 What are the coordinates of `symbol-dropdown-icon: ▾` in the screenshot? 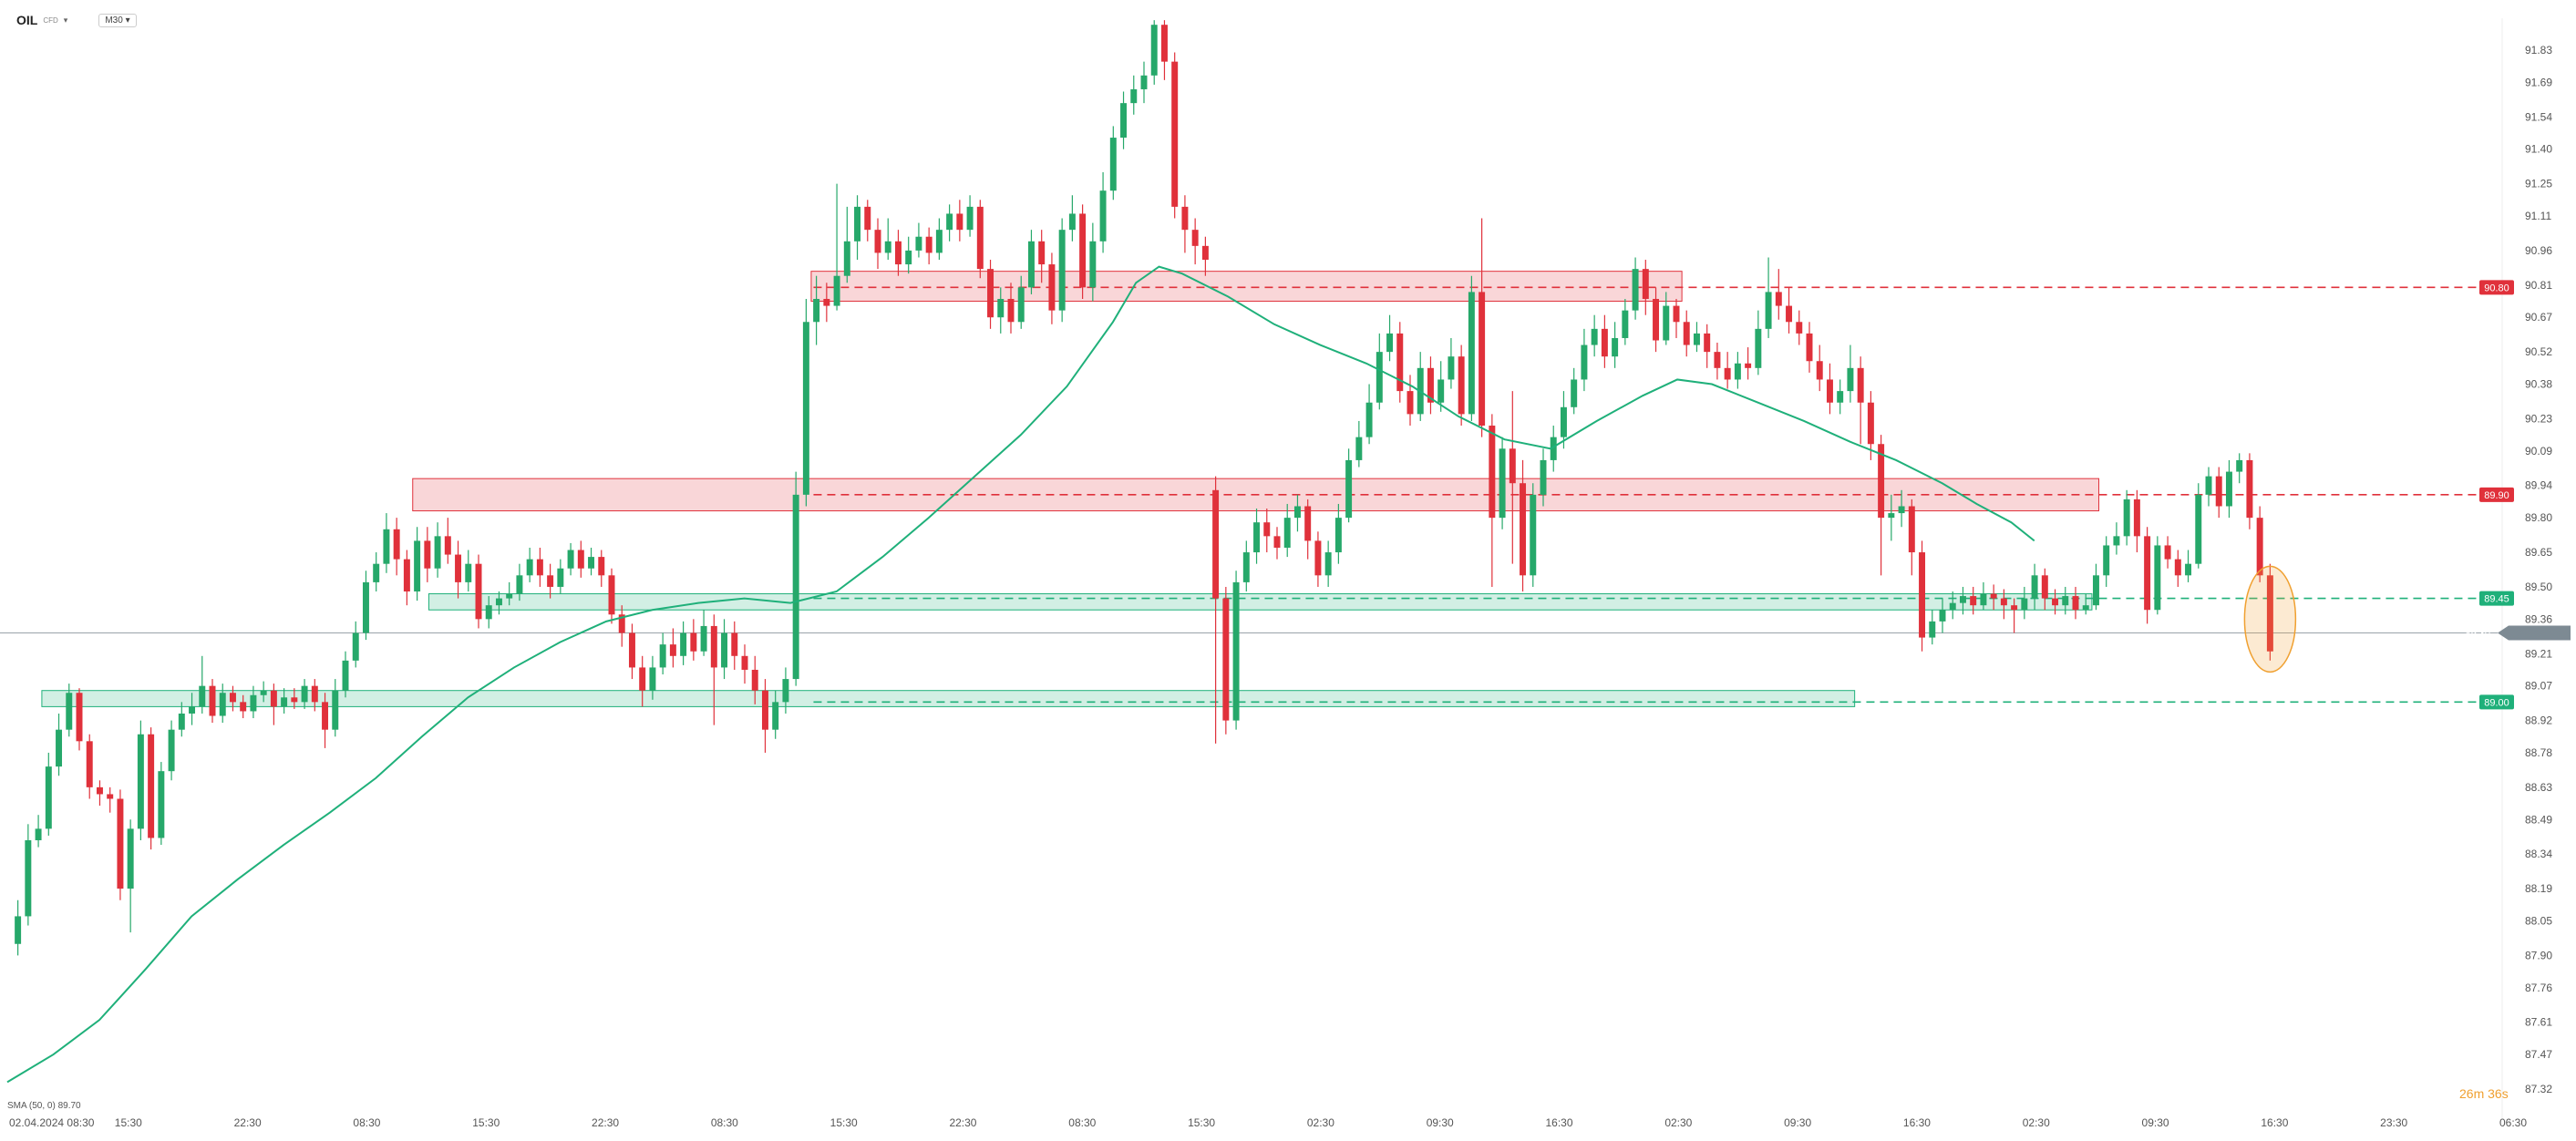 It's located at (65, 20).